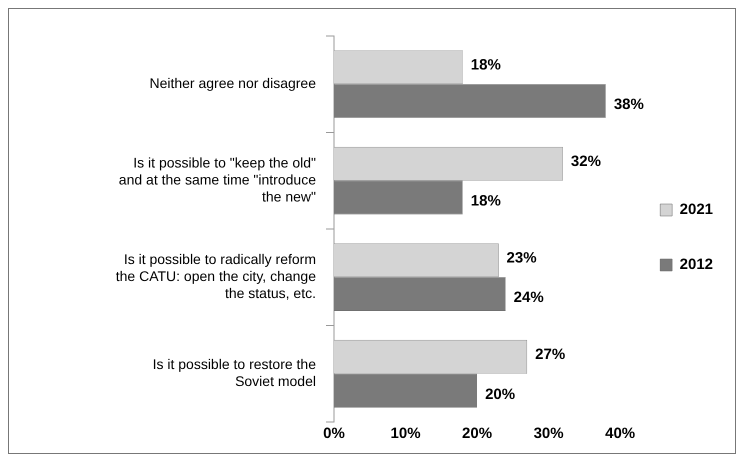 The image size is (746, 464). Describe the element at coordinates (697, 209) in the screenshot. I see `legend-label: 2021` at that location.